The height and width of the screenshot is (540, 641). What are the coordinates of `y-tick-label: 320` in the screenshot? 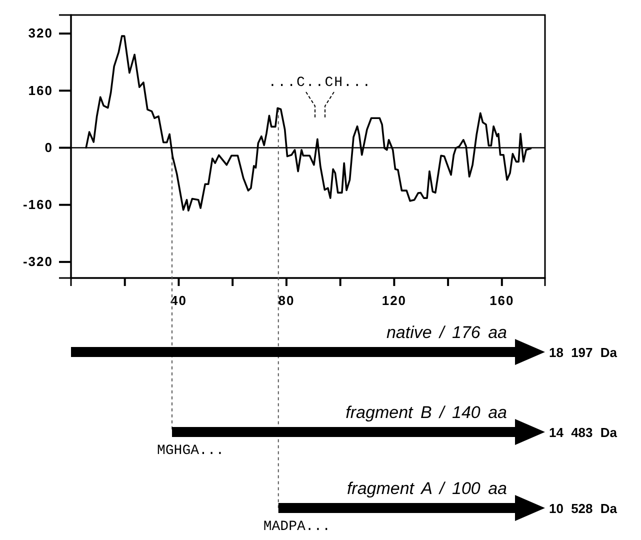 It's located at (40, 33).